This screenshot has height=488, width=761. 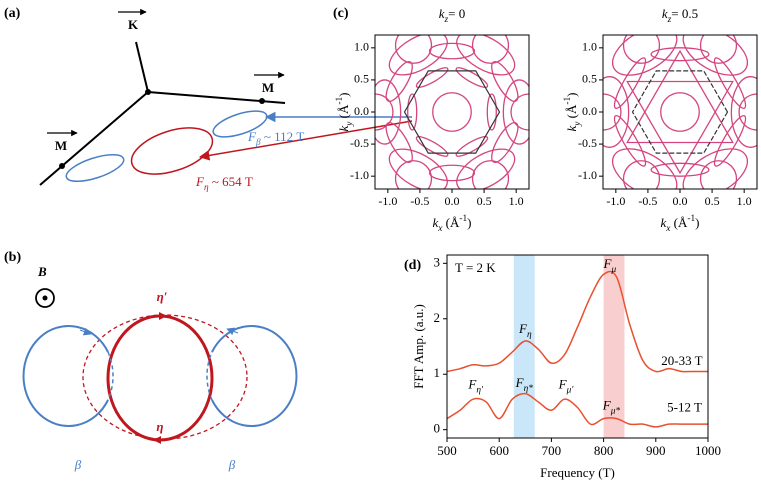 I want to click on pointer-arrow, so click(x=305, y=140).